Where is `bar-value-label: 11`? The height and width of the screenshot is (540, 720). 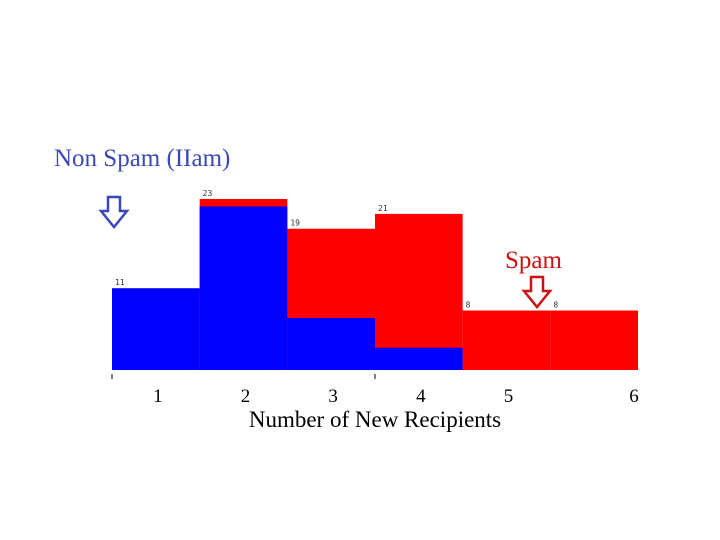
bar-value-label: 11 is located at coordinates (120, 282).